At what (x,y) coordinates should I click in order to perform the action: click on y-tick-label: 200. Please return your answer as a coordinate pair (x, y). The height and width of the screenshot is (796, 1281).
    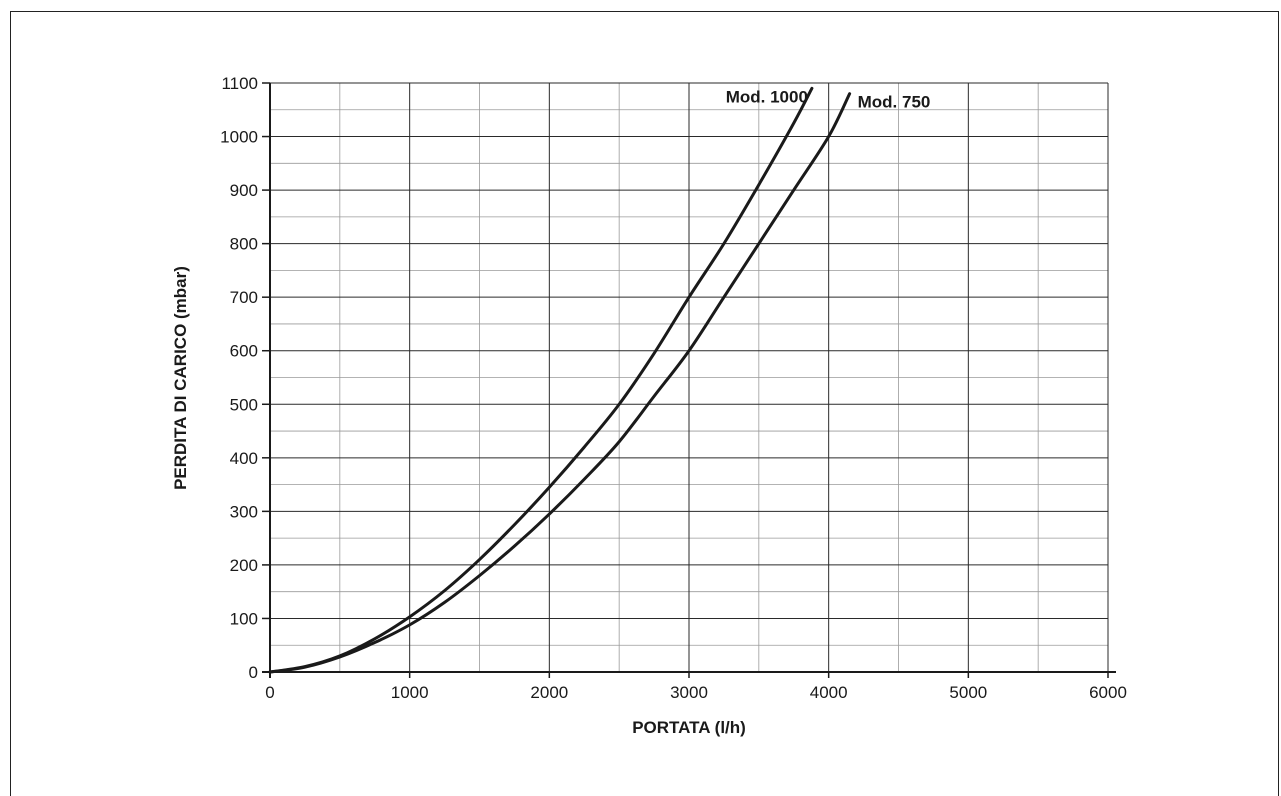
    Looking at the image, I should click on (244, 565).